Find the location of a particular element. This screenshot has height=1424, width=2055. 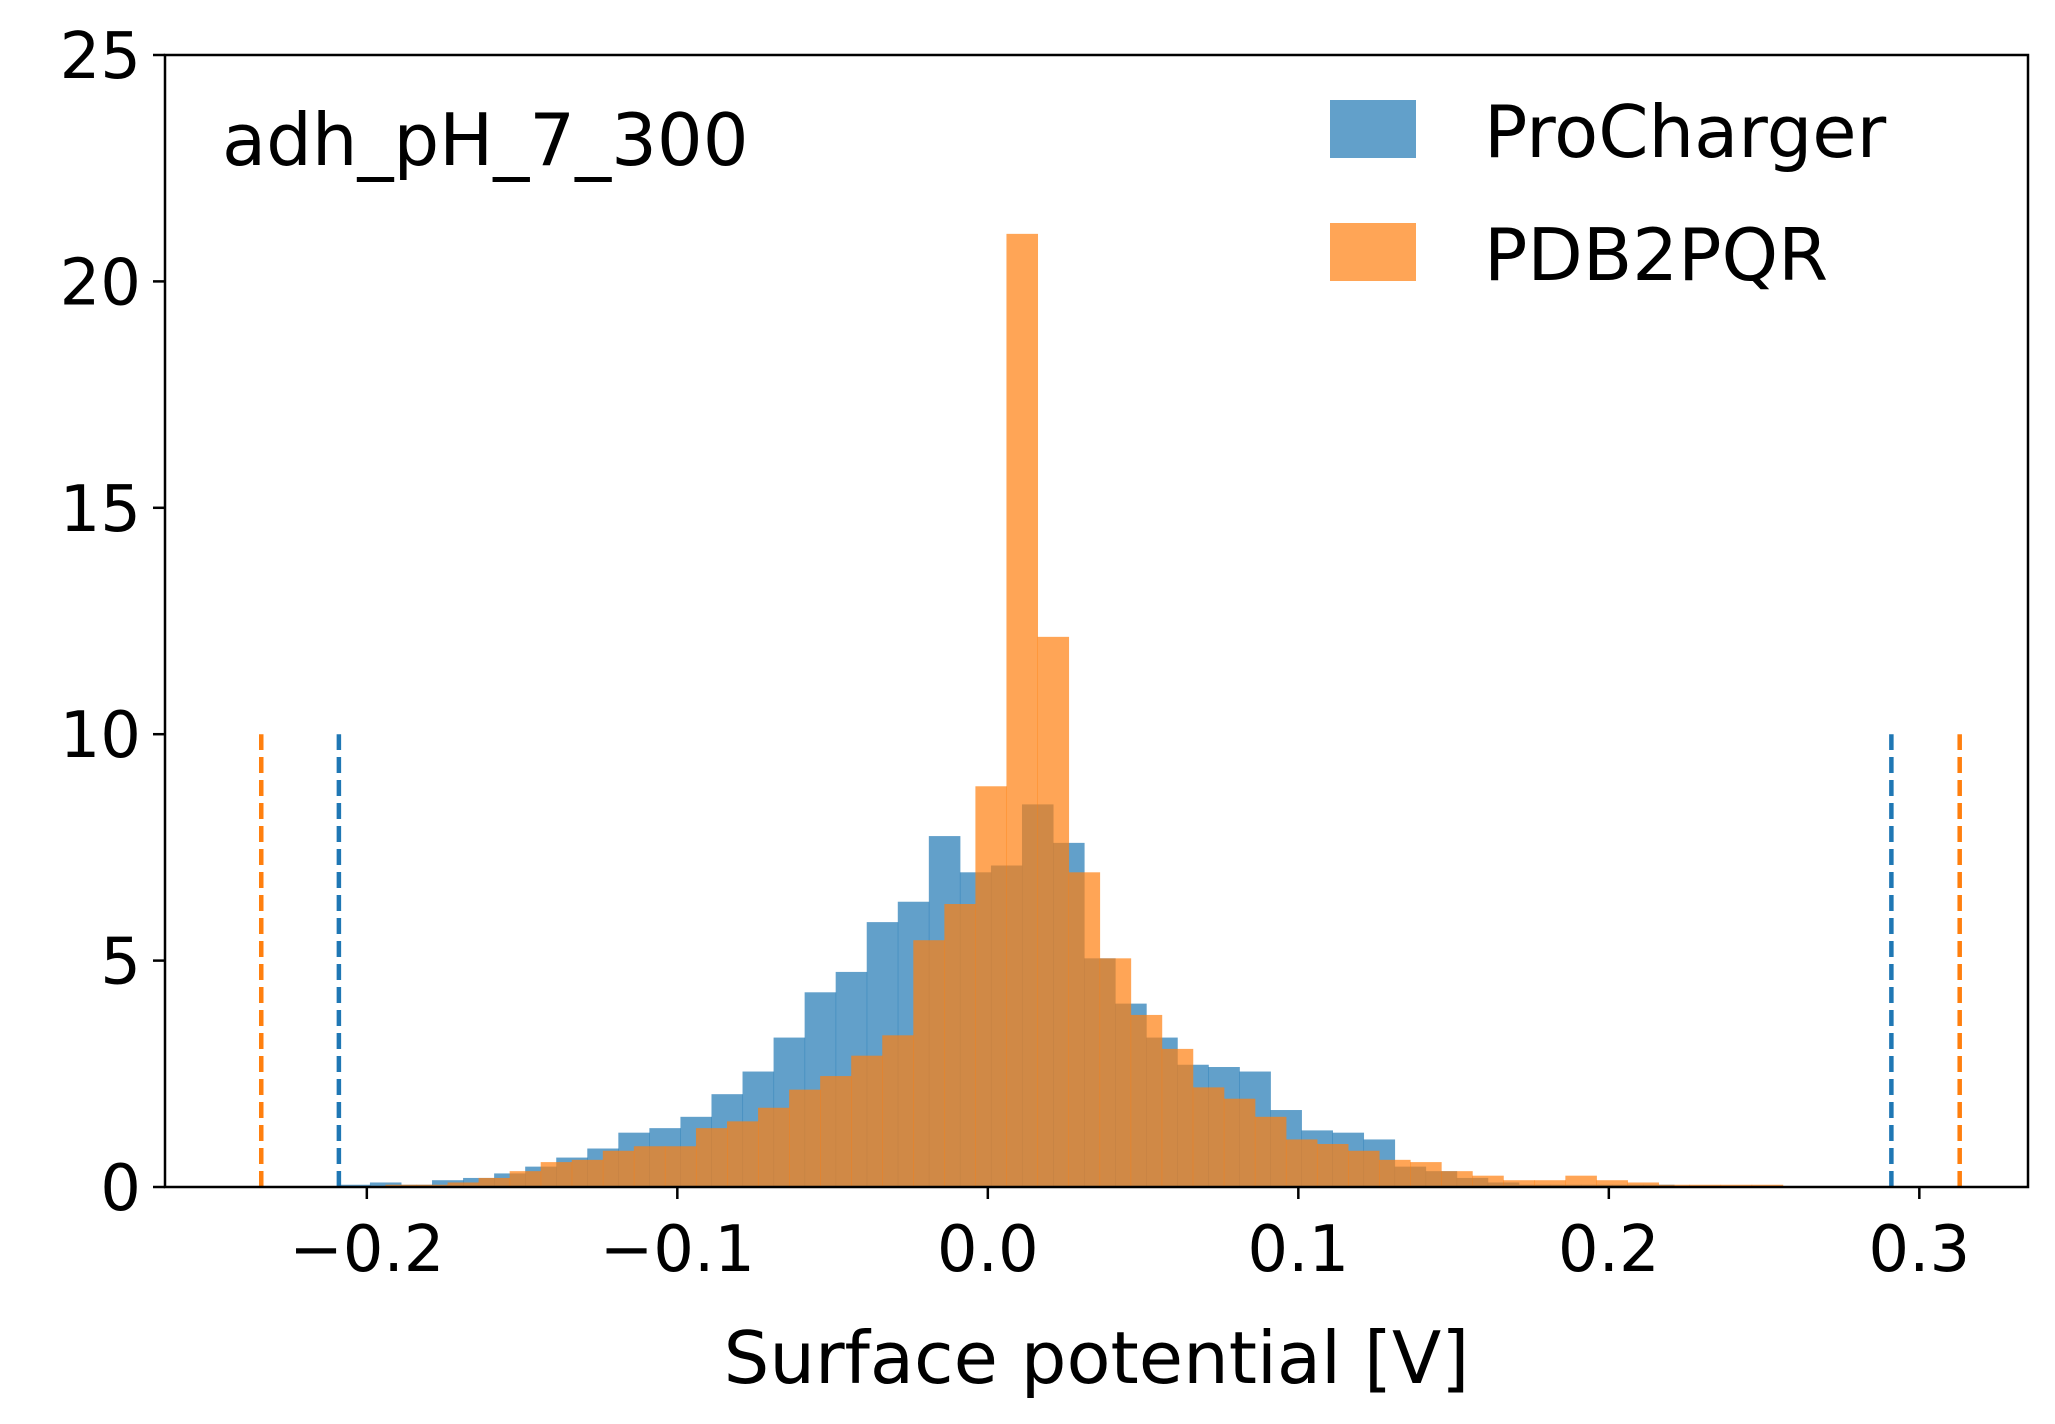

x-tick-label: −0.2 is located at coordinates (366, 1250).